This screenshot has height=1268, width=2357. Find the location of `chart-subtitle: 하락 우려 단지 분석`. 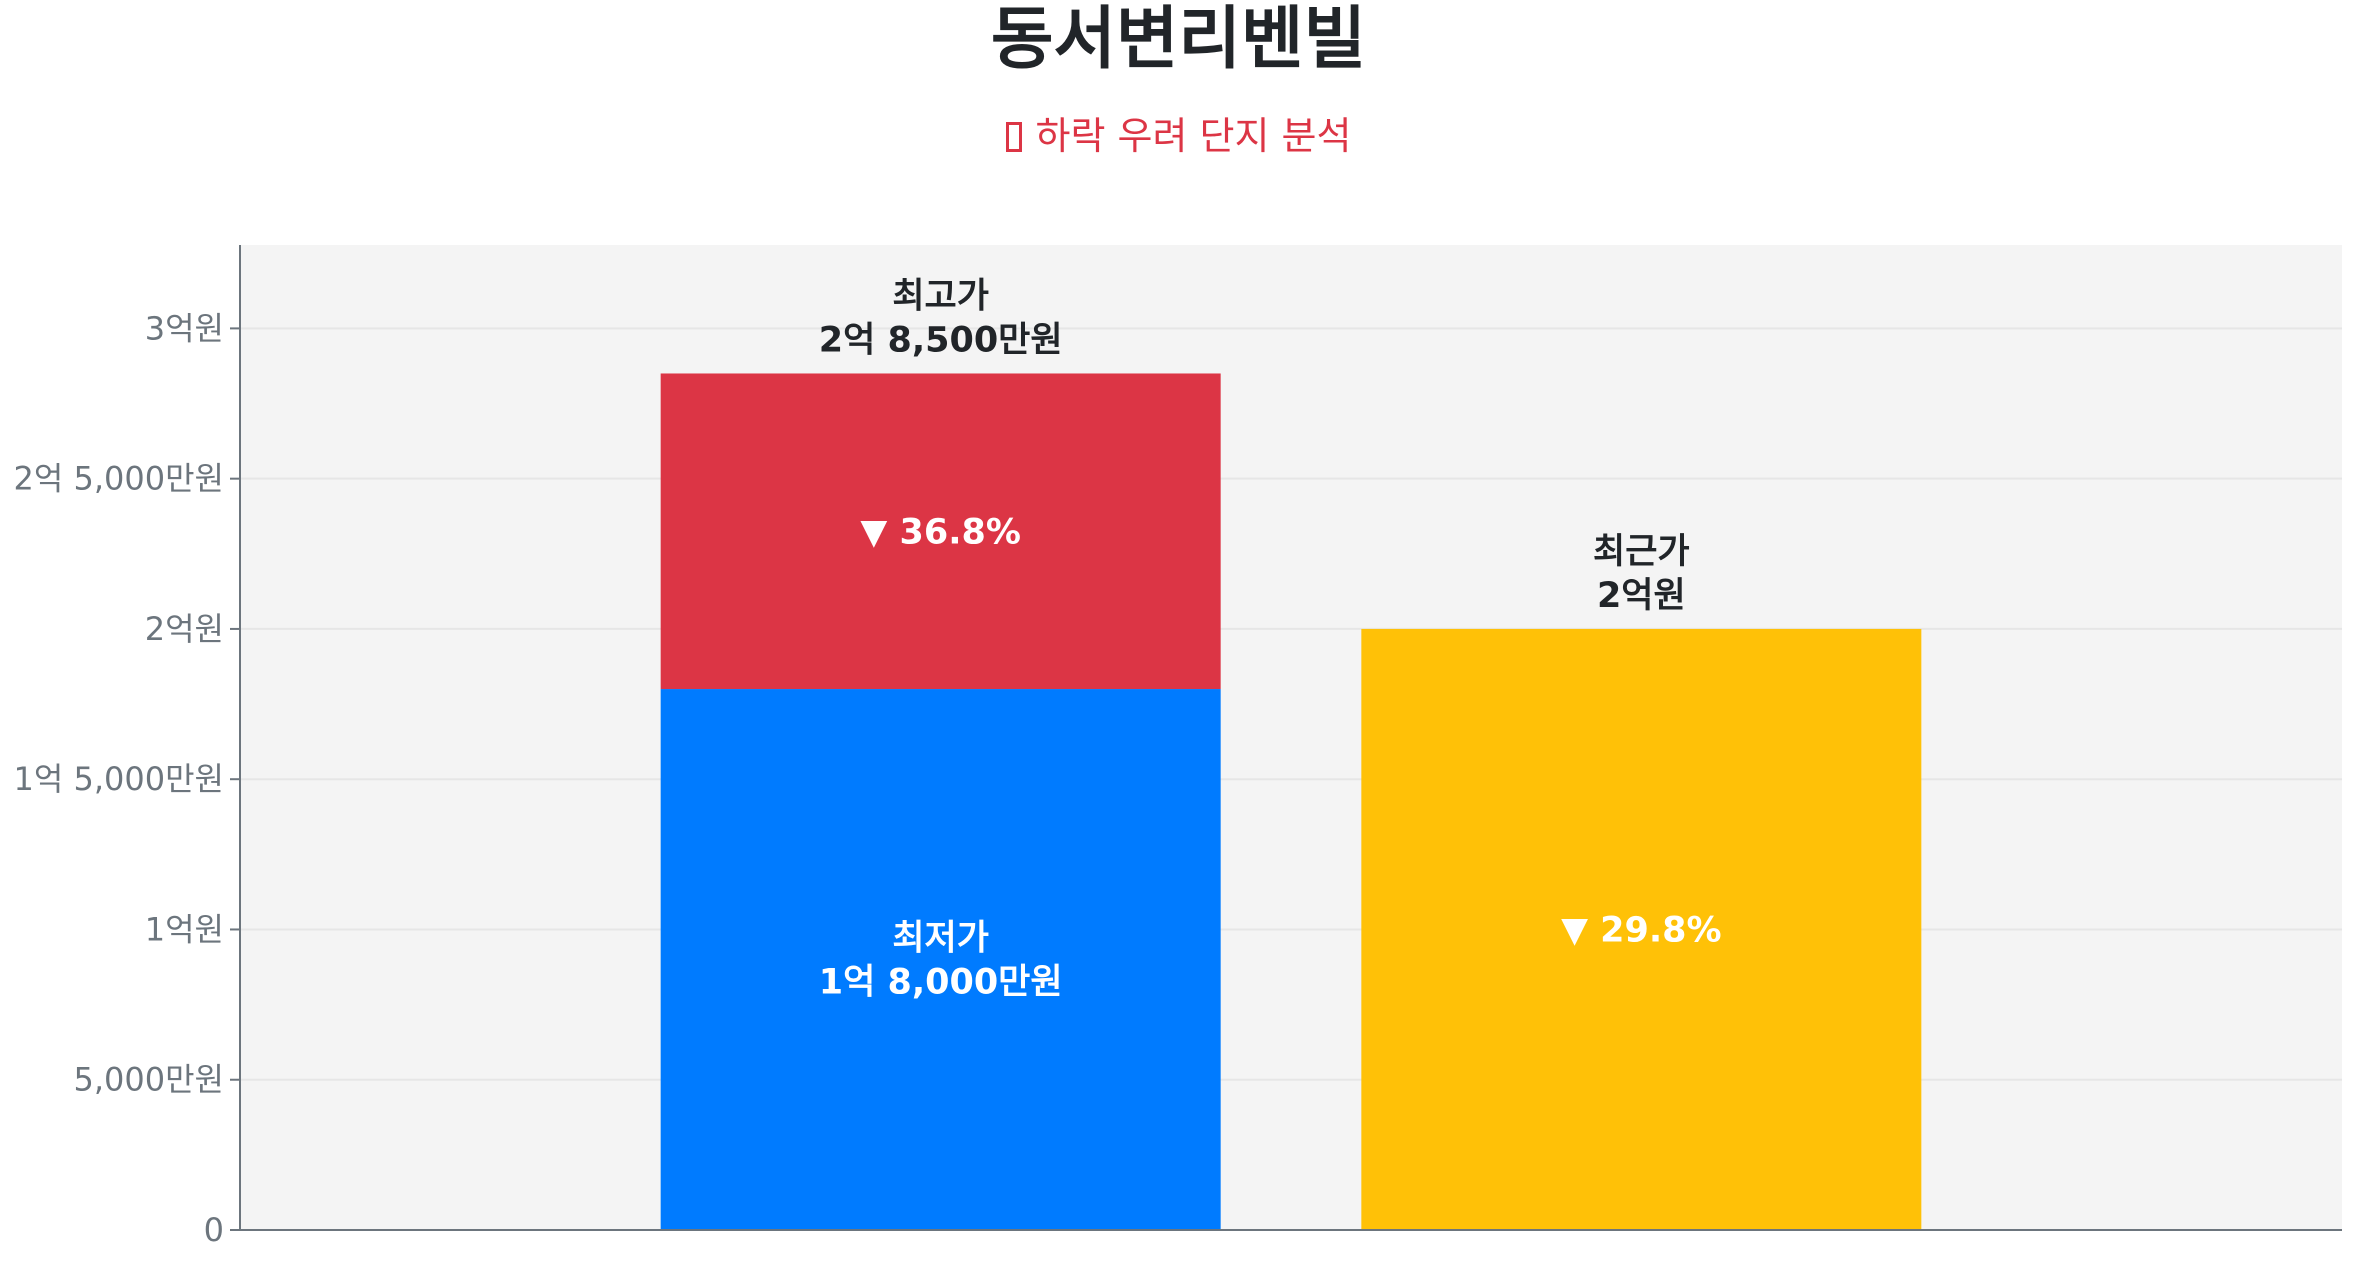

chart-subtitle: 하락 우려 단지 분석 is located at coordinates (1178, 136).